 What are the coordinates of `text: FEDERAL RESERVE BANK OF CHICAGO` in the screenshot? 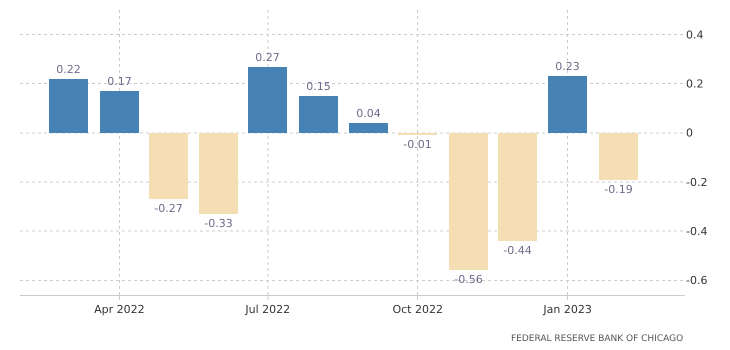 It's located at (597, 339).